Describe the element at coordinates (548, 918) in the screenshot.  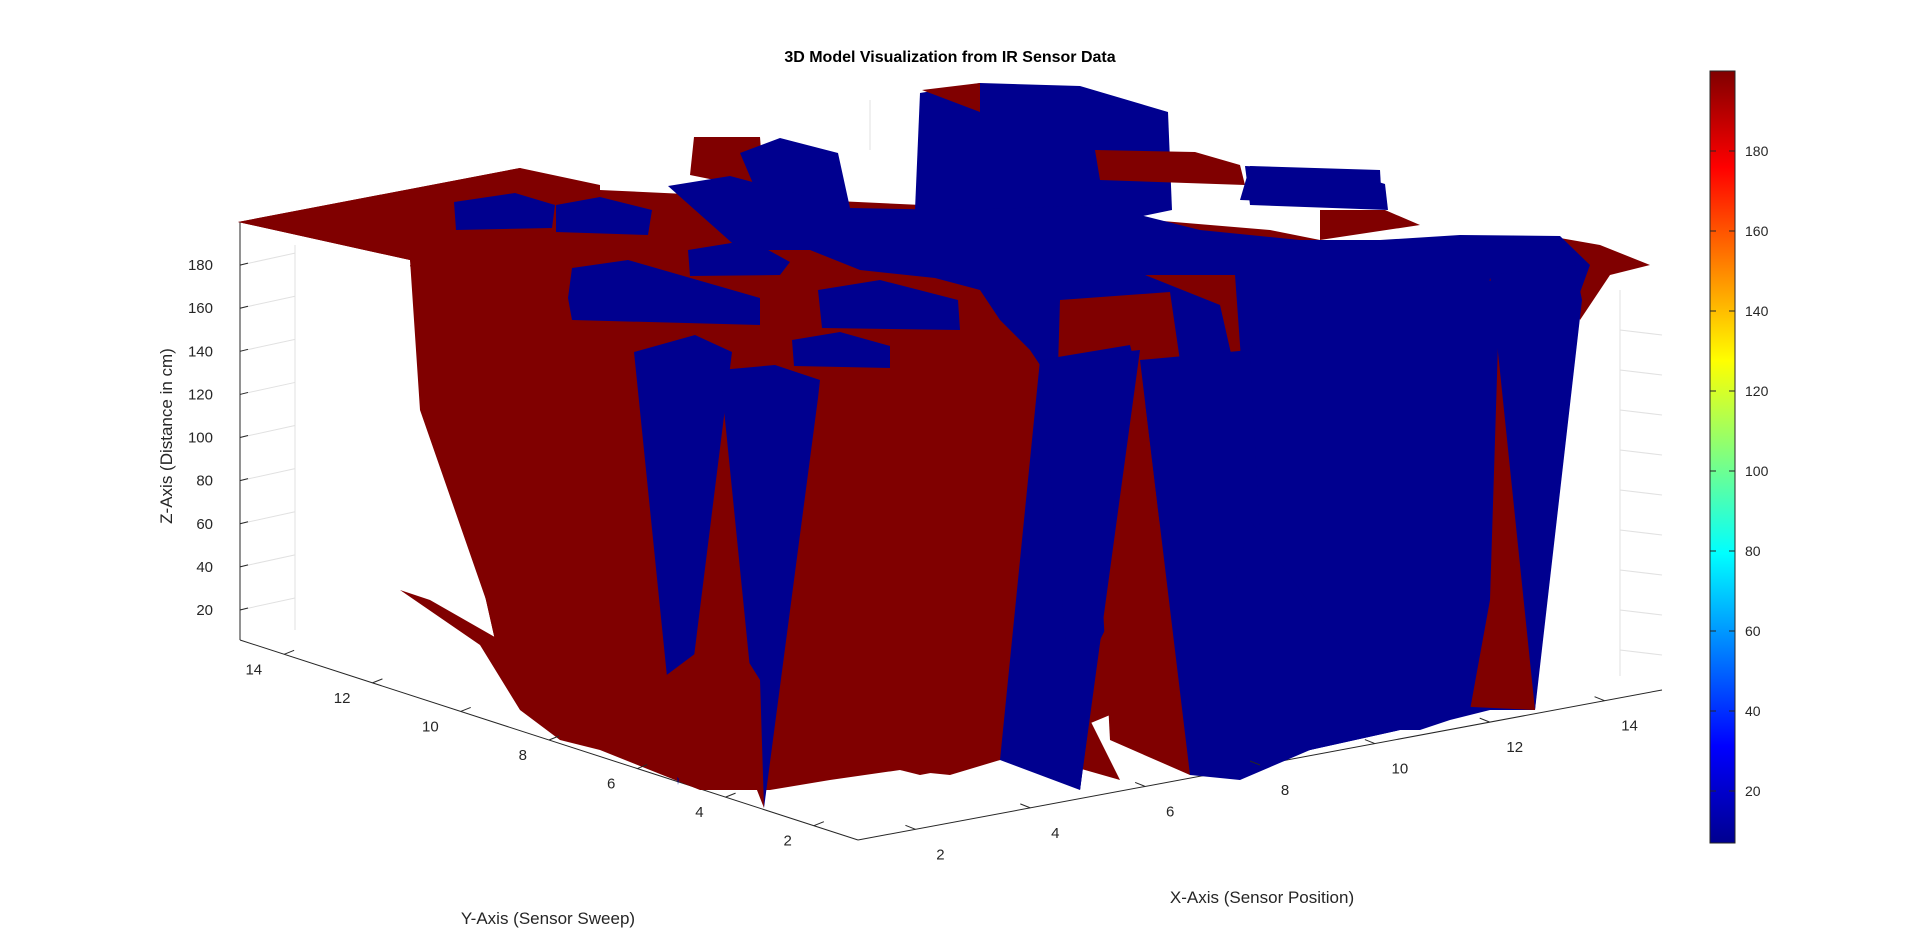
I see `y-axis-label: Y-Axis (Sensor Sweep)` at that location.